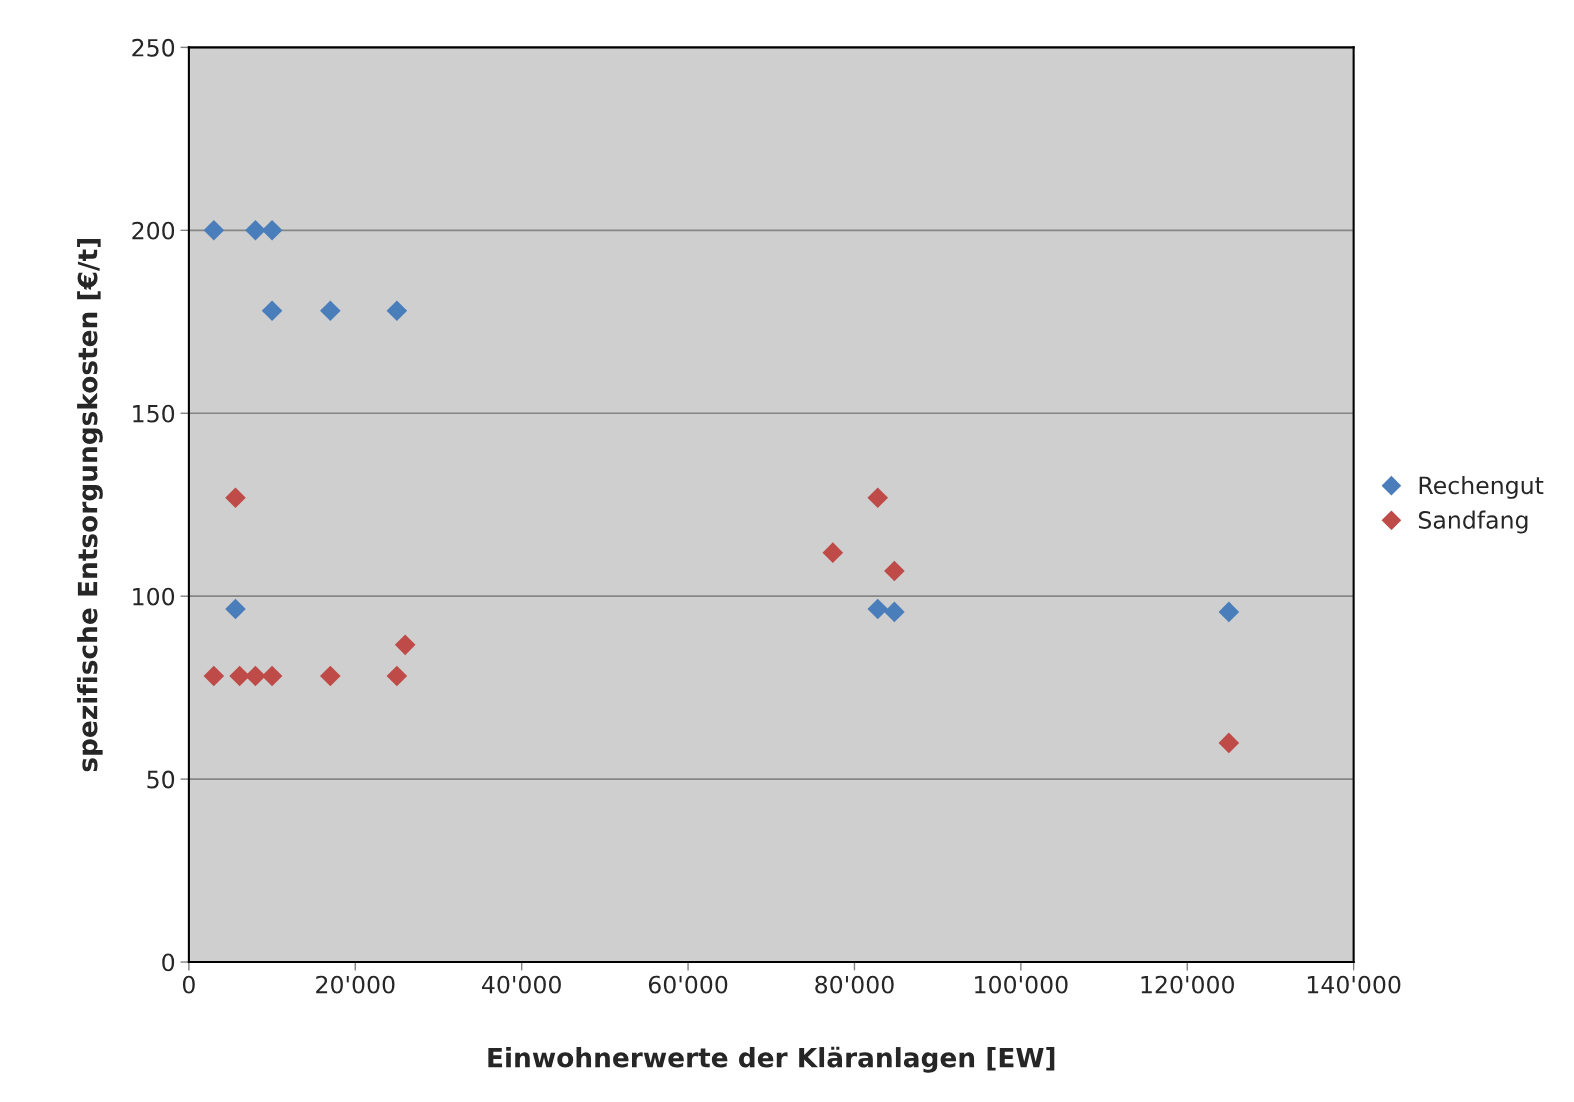 The width and height of the screenshot is (1574, 1102). I want to click on y-tick-label: 150, so click(154, 413).